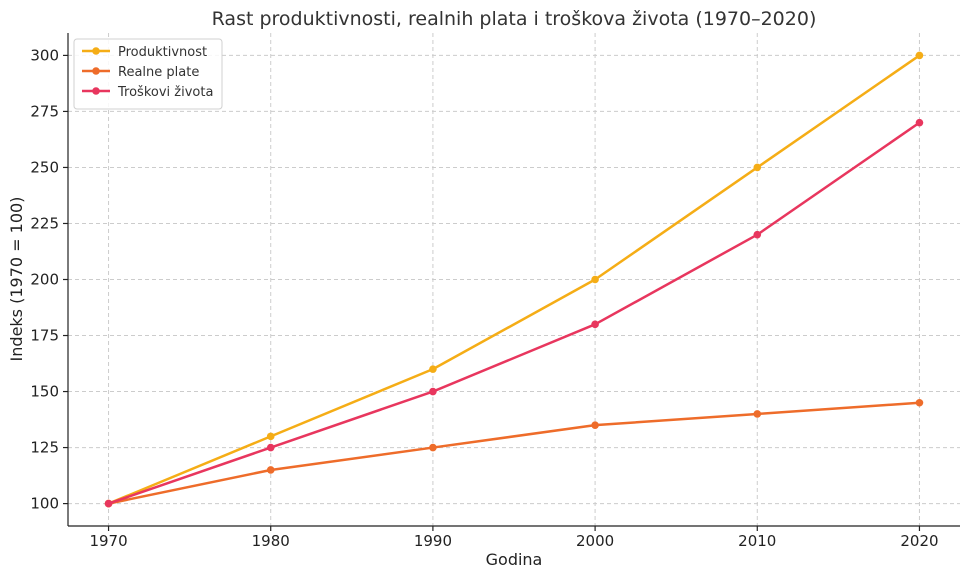  Describe the element at coordinates (16, 279) in the screenshot. I see `y-axis-label: Indeks (1970 = 100)` at that location.